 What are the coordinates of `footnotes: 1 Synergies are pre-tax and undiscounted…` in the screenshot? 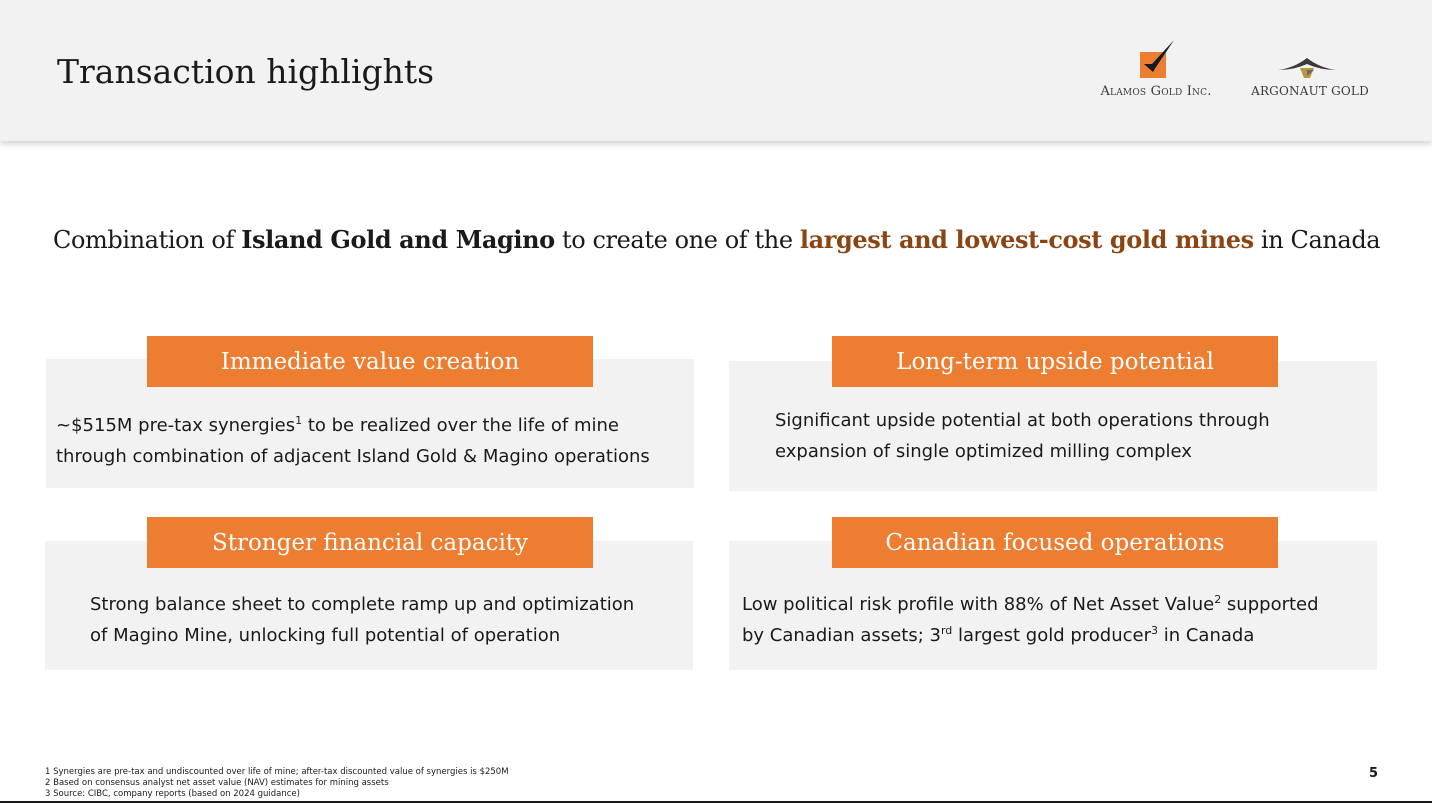 It's located at (277, 783).